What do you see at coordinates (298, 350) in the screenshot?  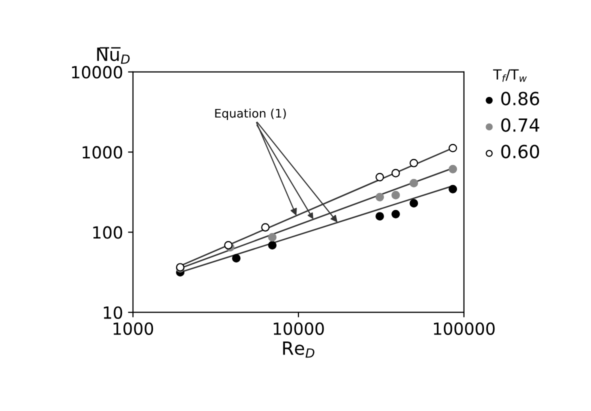 I see `x-axis-title: Re$_{D}$` at bounding box center [298, 350].